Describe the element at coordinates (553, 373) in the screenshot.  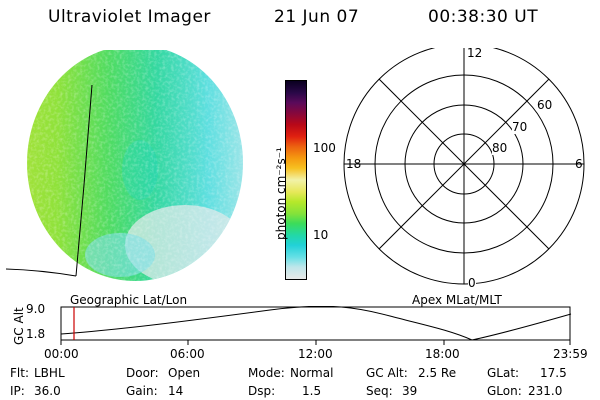
I see `glat-value: 17.5` at that location.